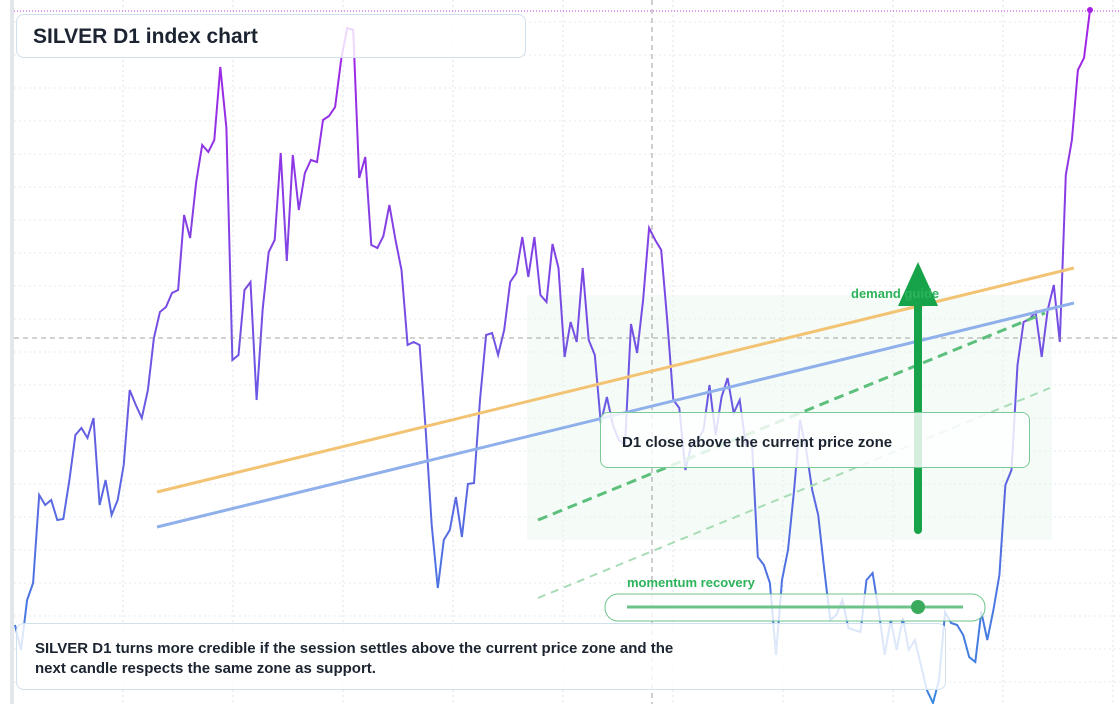 The image size is (1120, 704). I want to click on annotation: momentum recovery, so click(691, 582).